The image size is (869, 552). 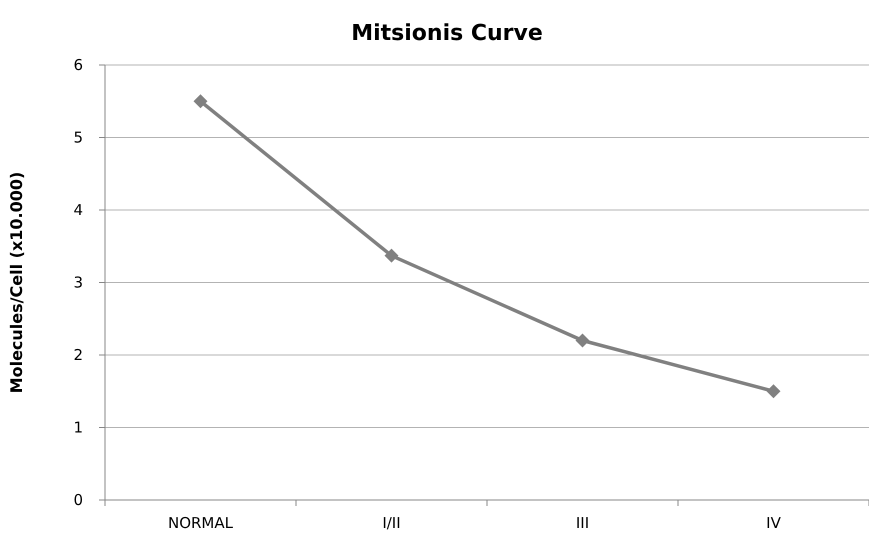 What do you see at coordinates (774, 523) in the screenshot?
I see `x-tick-label: IV` at bounding box center [774, 523].